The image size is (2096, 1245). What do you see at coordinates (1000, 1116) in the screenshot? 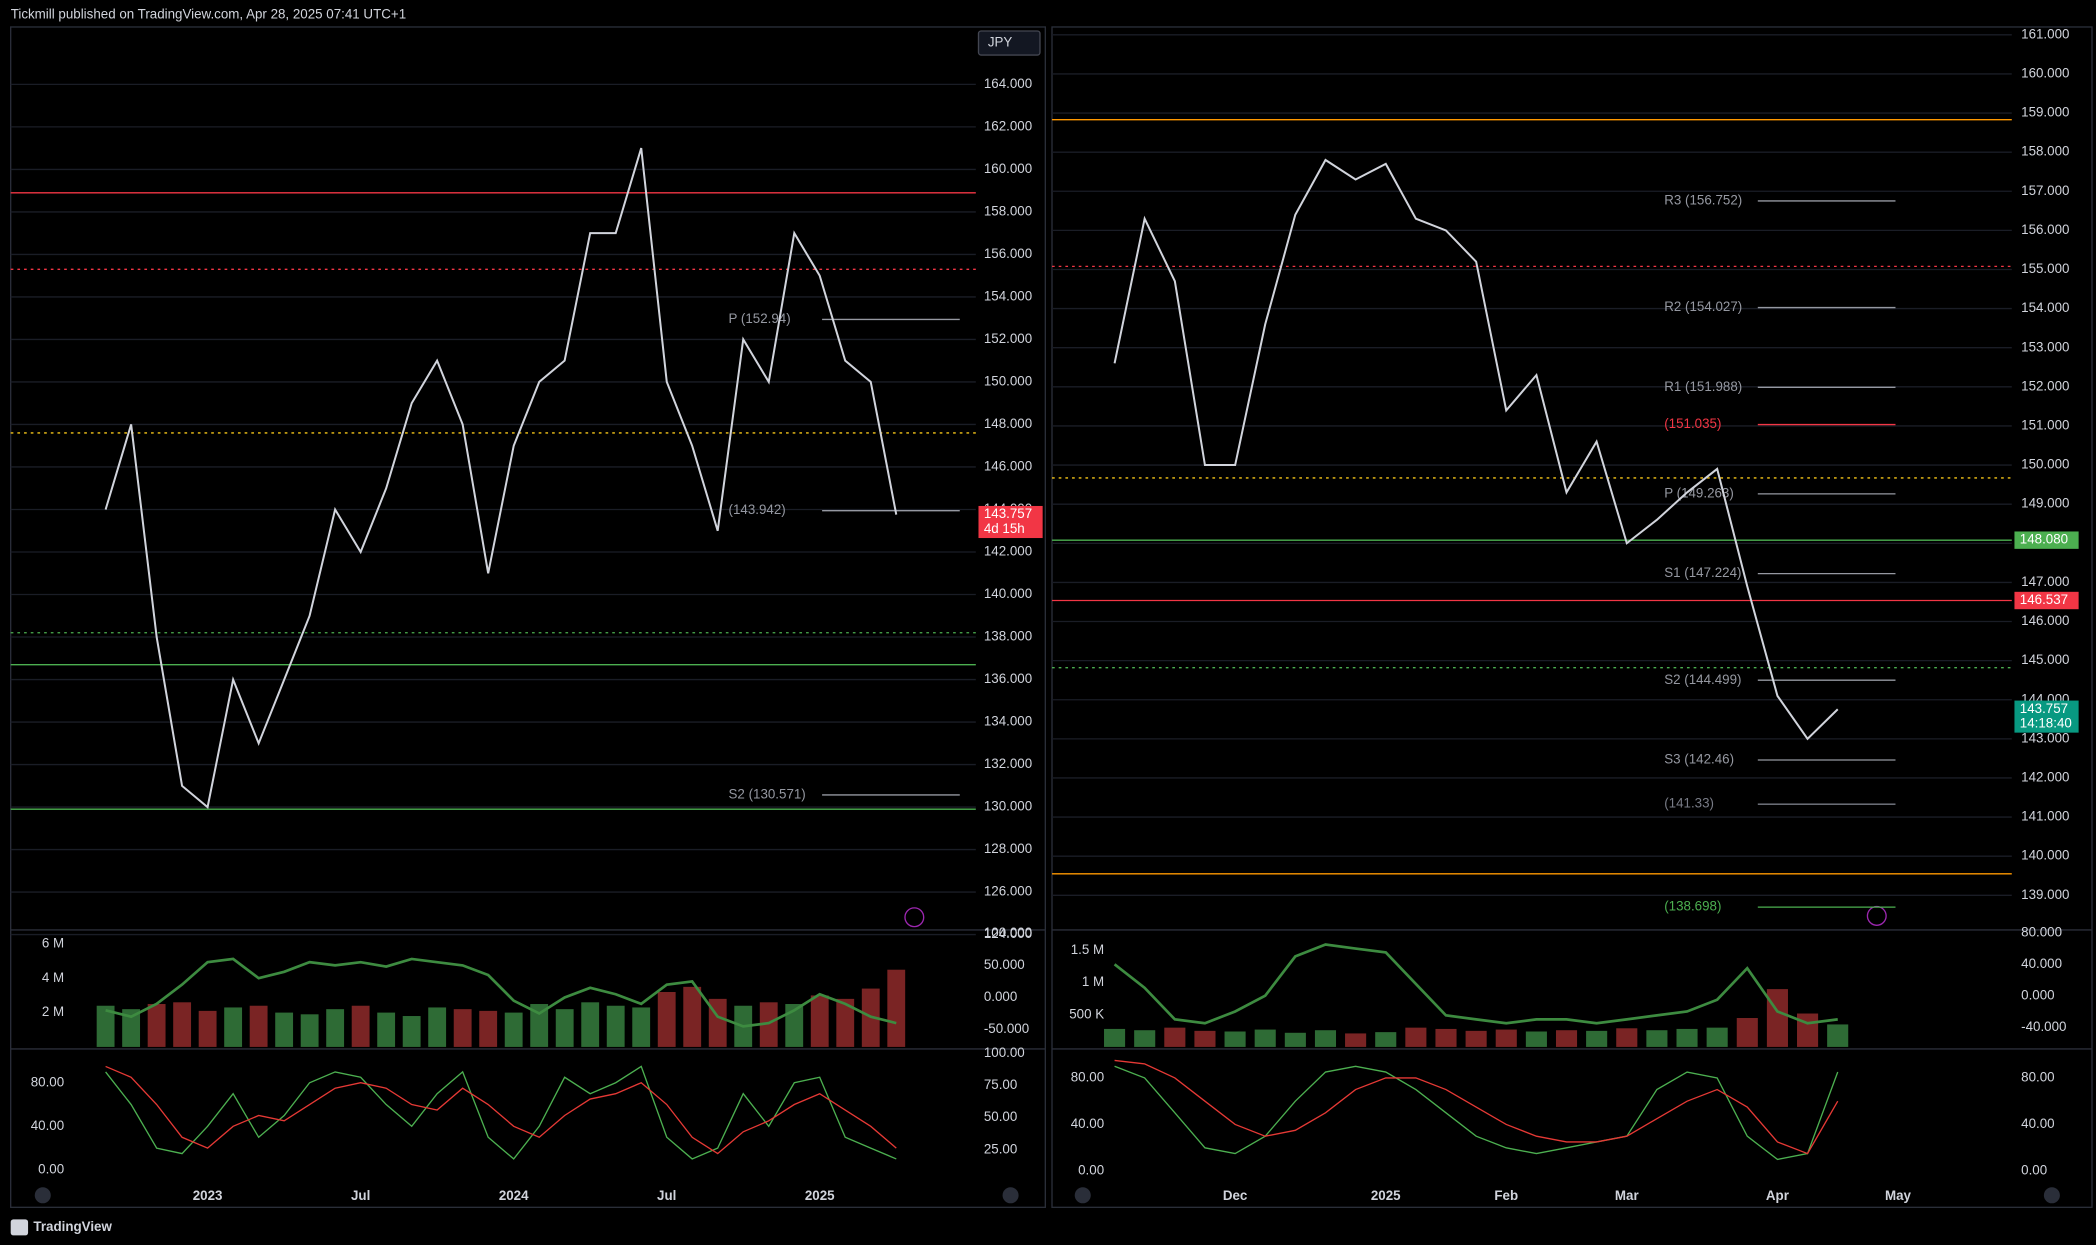
I see `tick-label: 50.00` at bounding box center [1000, 1116].